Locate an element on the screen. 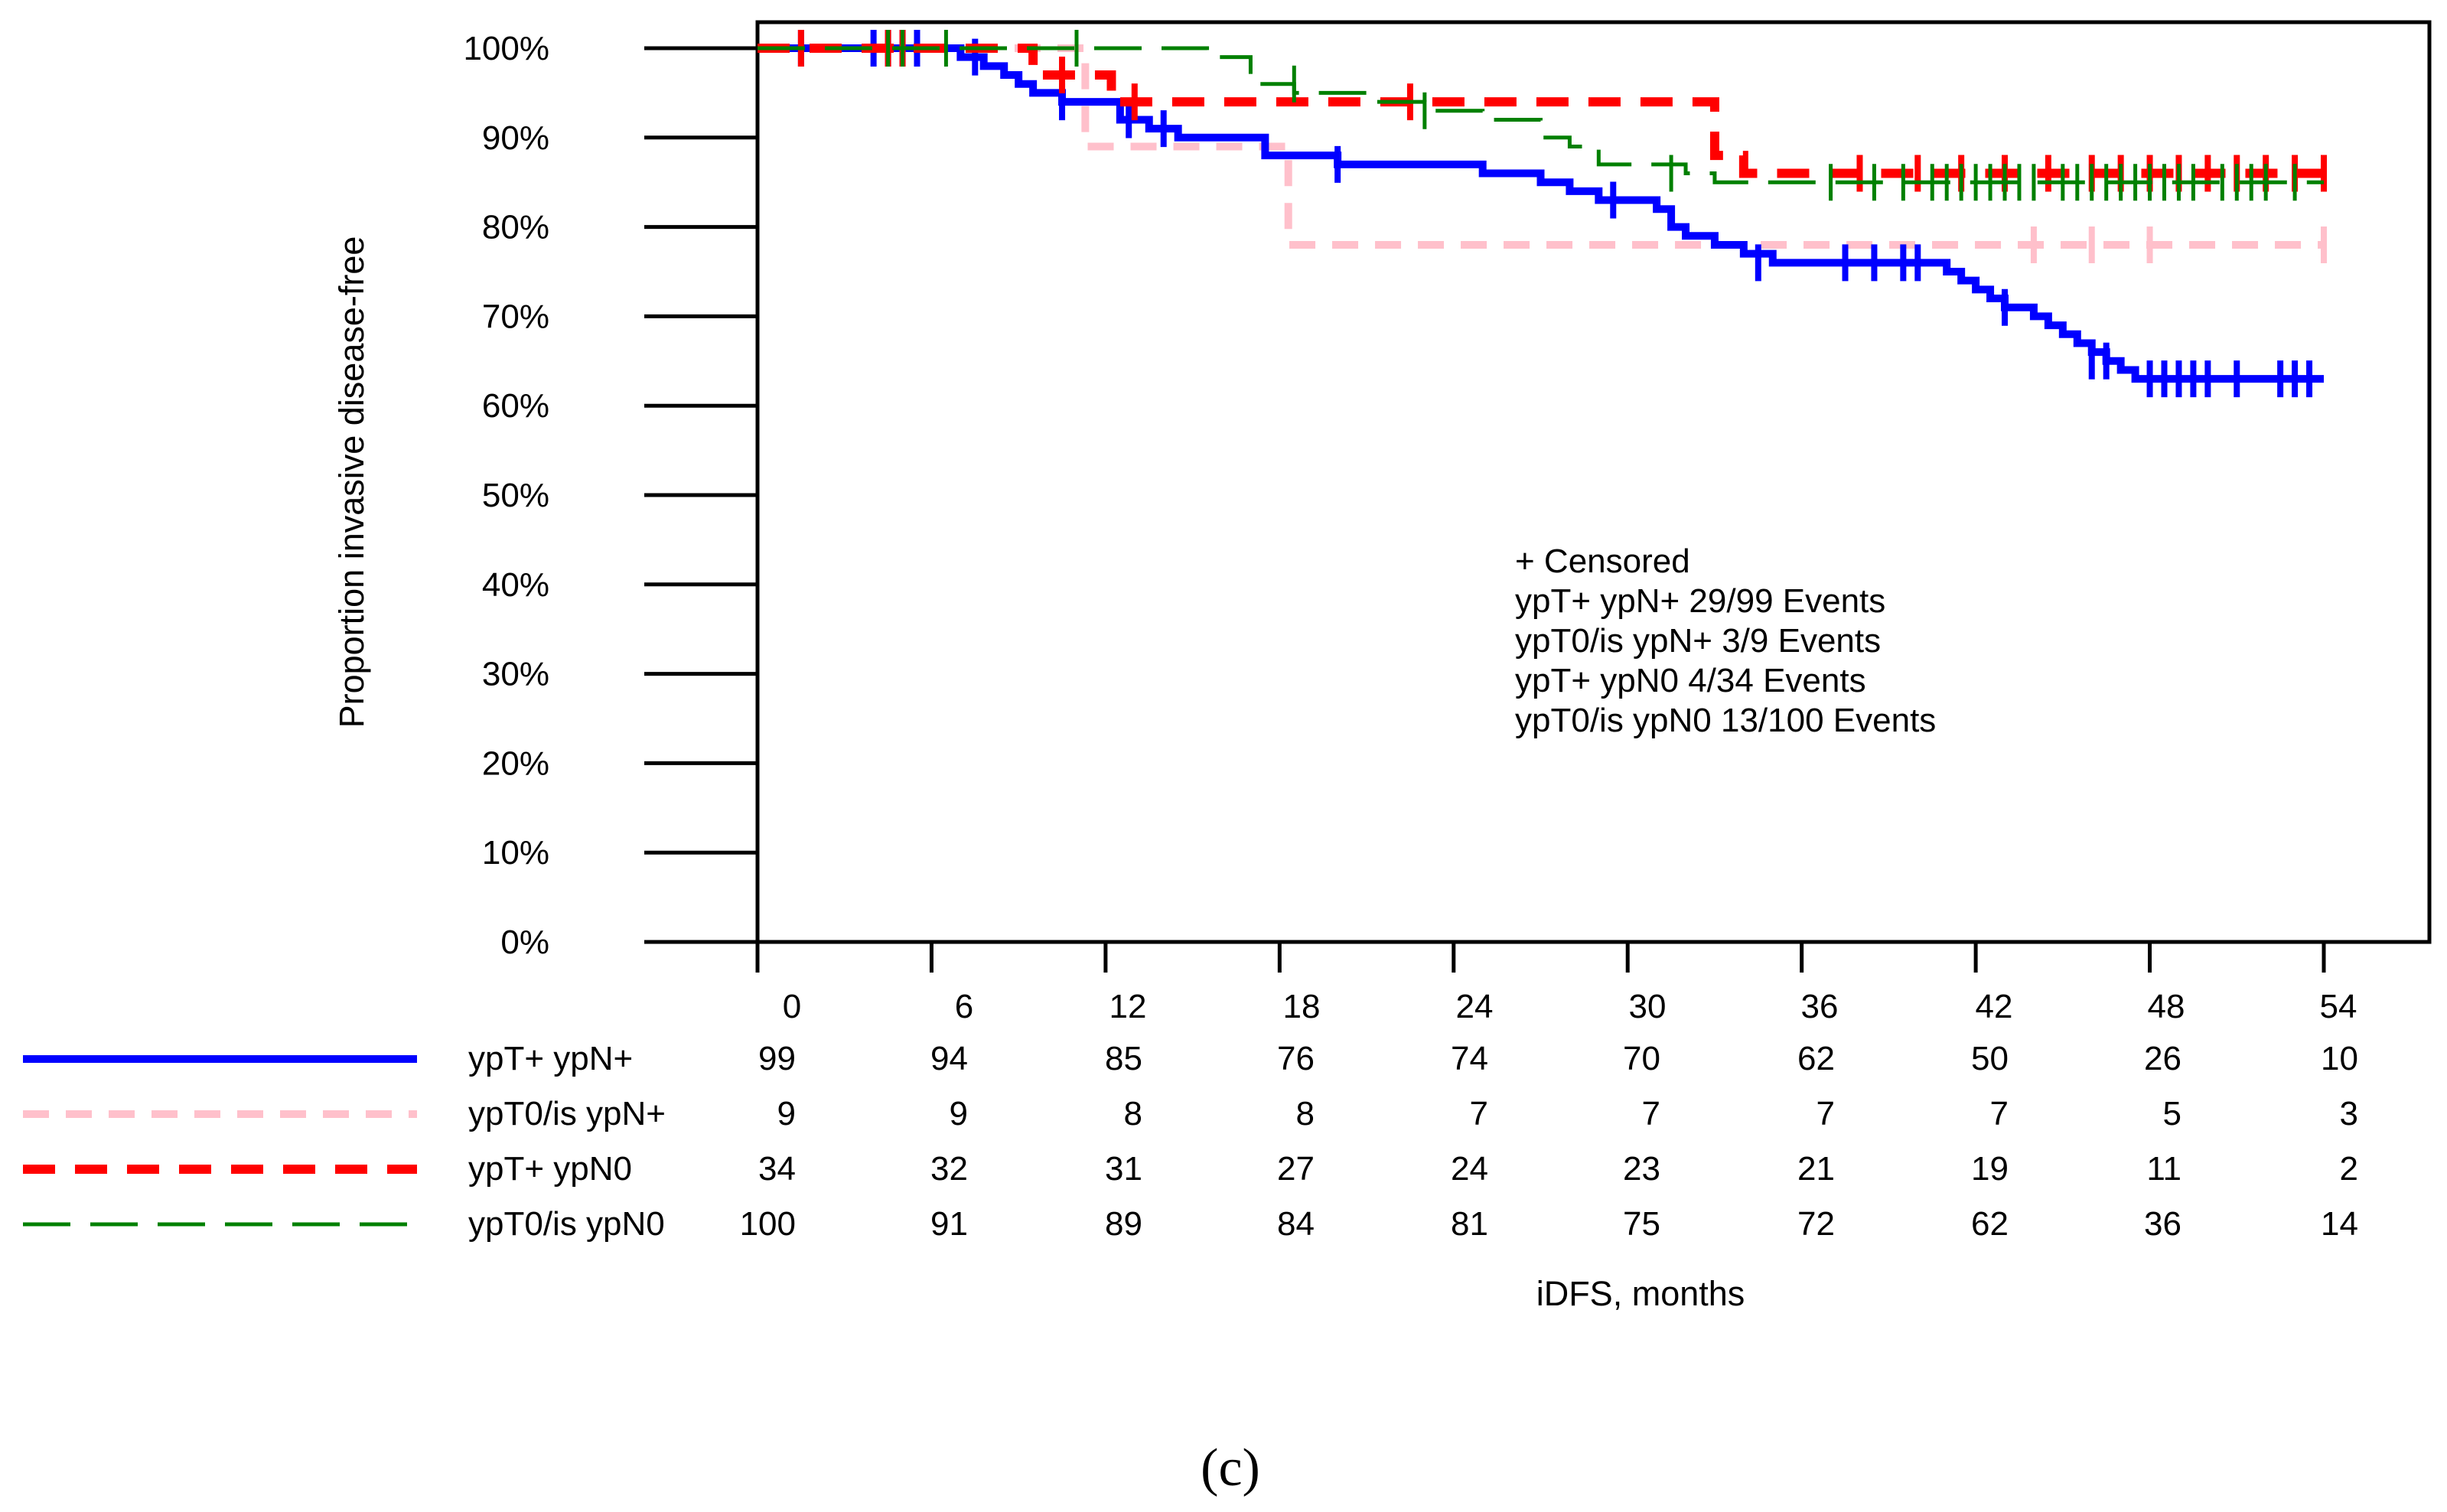  y-tick-label: 100% is located at coordinates (506, 48).